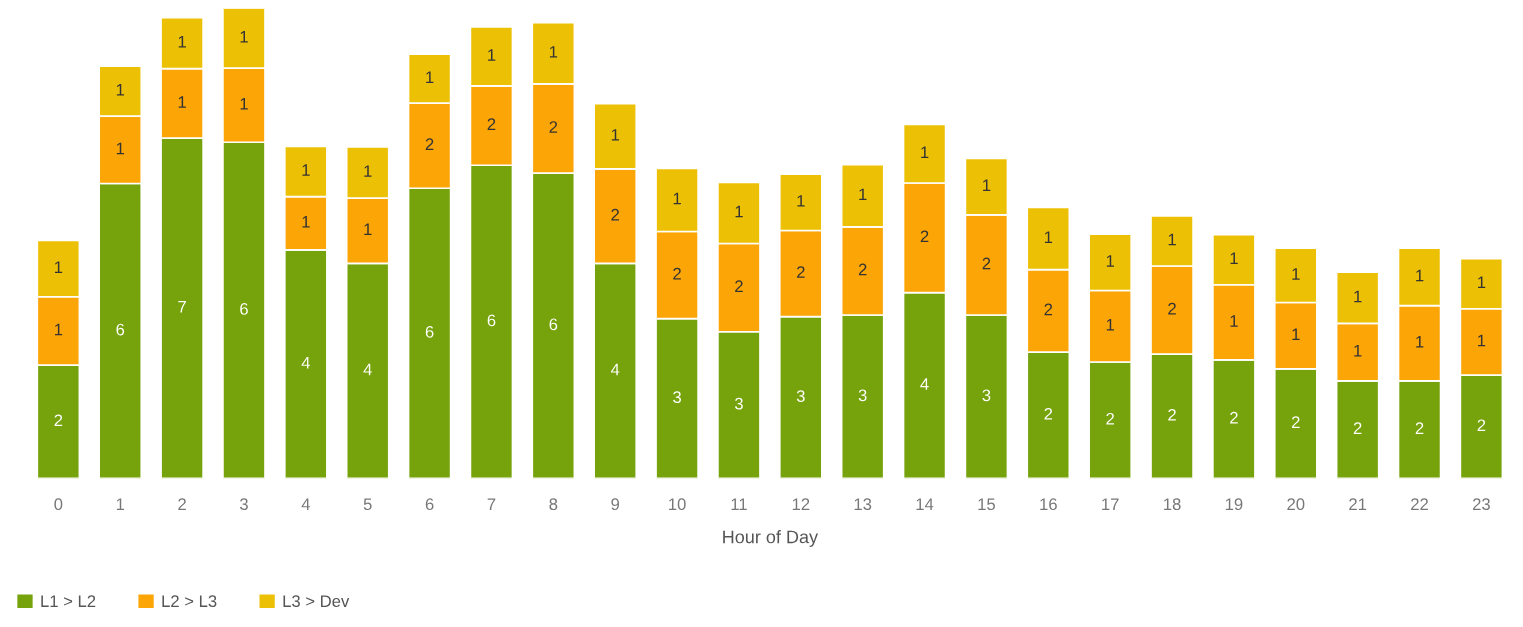 The height and width of the screenshot is (627, 1523). I want to click on x-tick-label: 7, so click(491, 504).